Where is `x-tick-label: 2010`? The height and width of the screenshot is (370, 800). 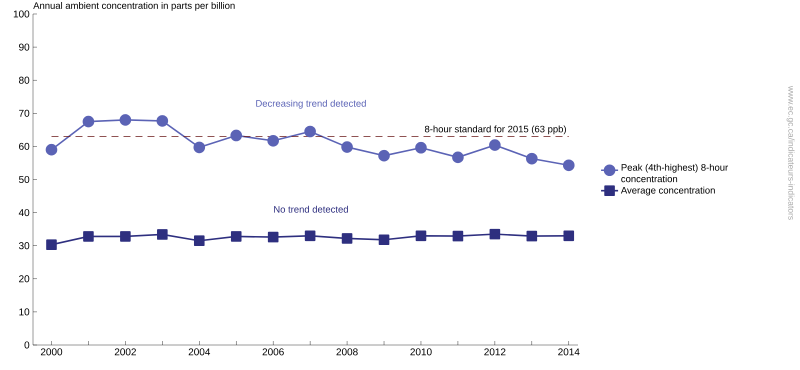 x-tick-label: 2010 is located at coordinates (421, 352).